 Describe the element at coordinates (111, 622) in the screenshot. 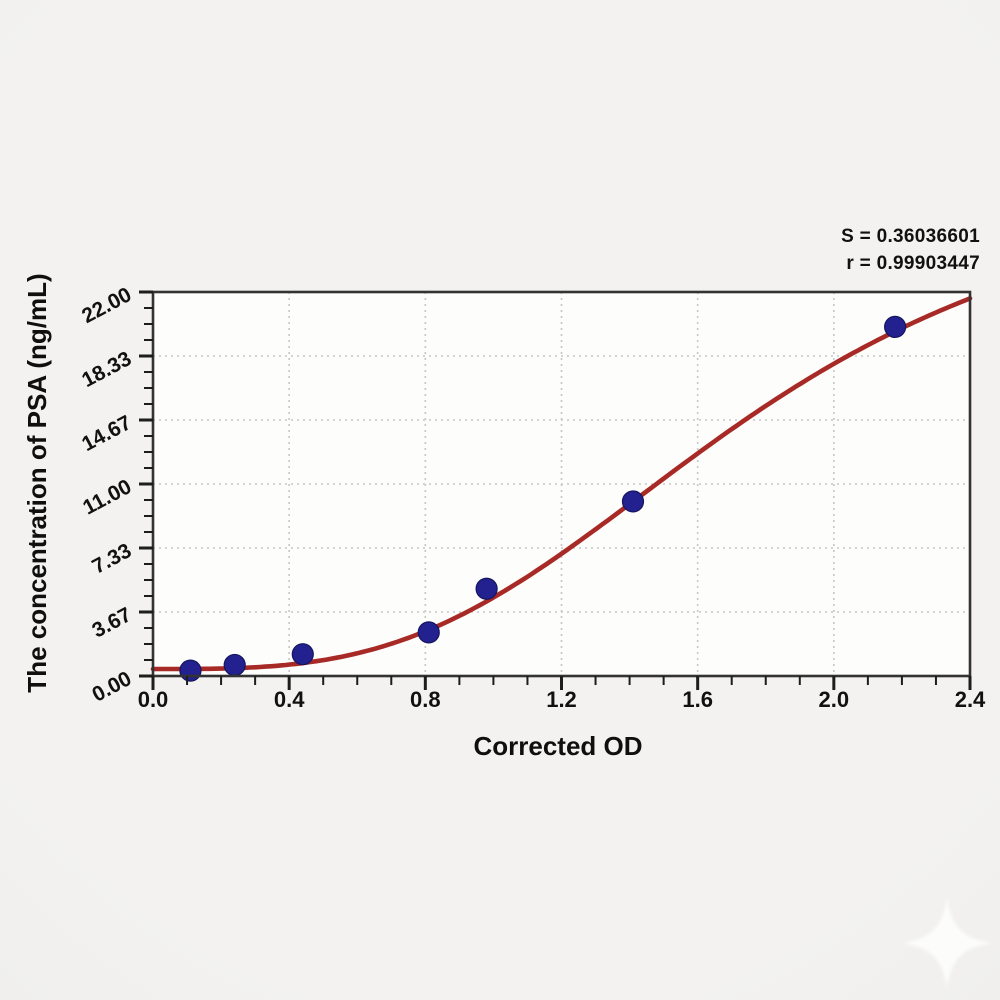

I see `y-tick-label: 3.67` at that location.